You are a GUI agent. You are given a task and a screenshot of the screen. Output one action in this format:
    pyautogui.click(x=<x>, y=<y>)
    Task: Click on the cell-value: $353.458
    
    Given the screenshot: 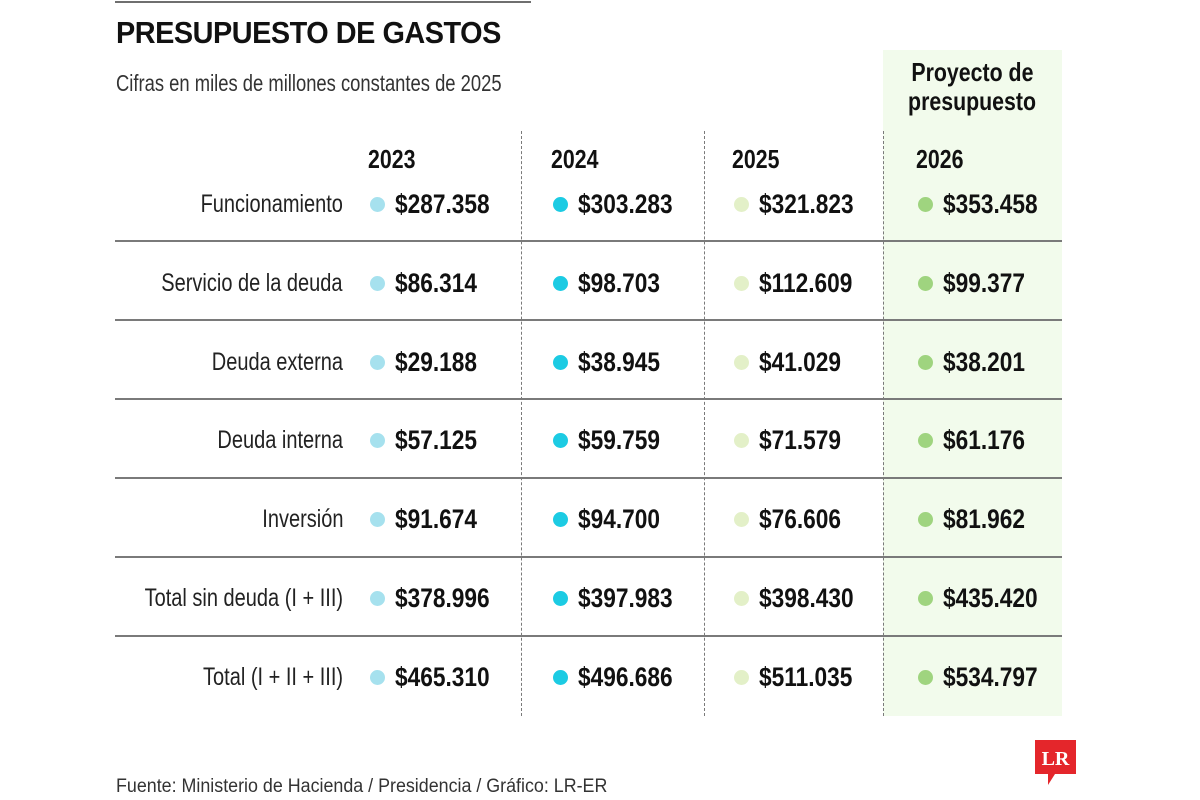 What is the action you would take?
    pyautogui.click(x=990, y=204)
    